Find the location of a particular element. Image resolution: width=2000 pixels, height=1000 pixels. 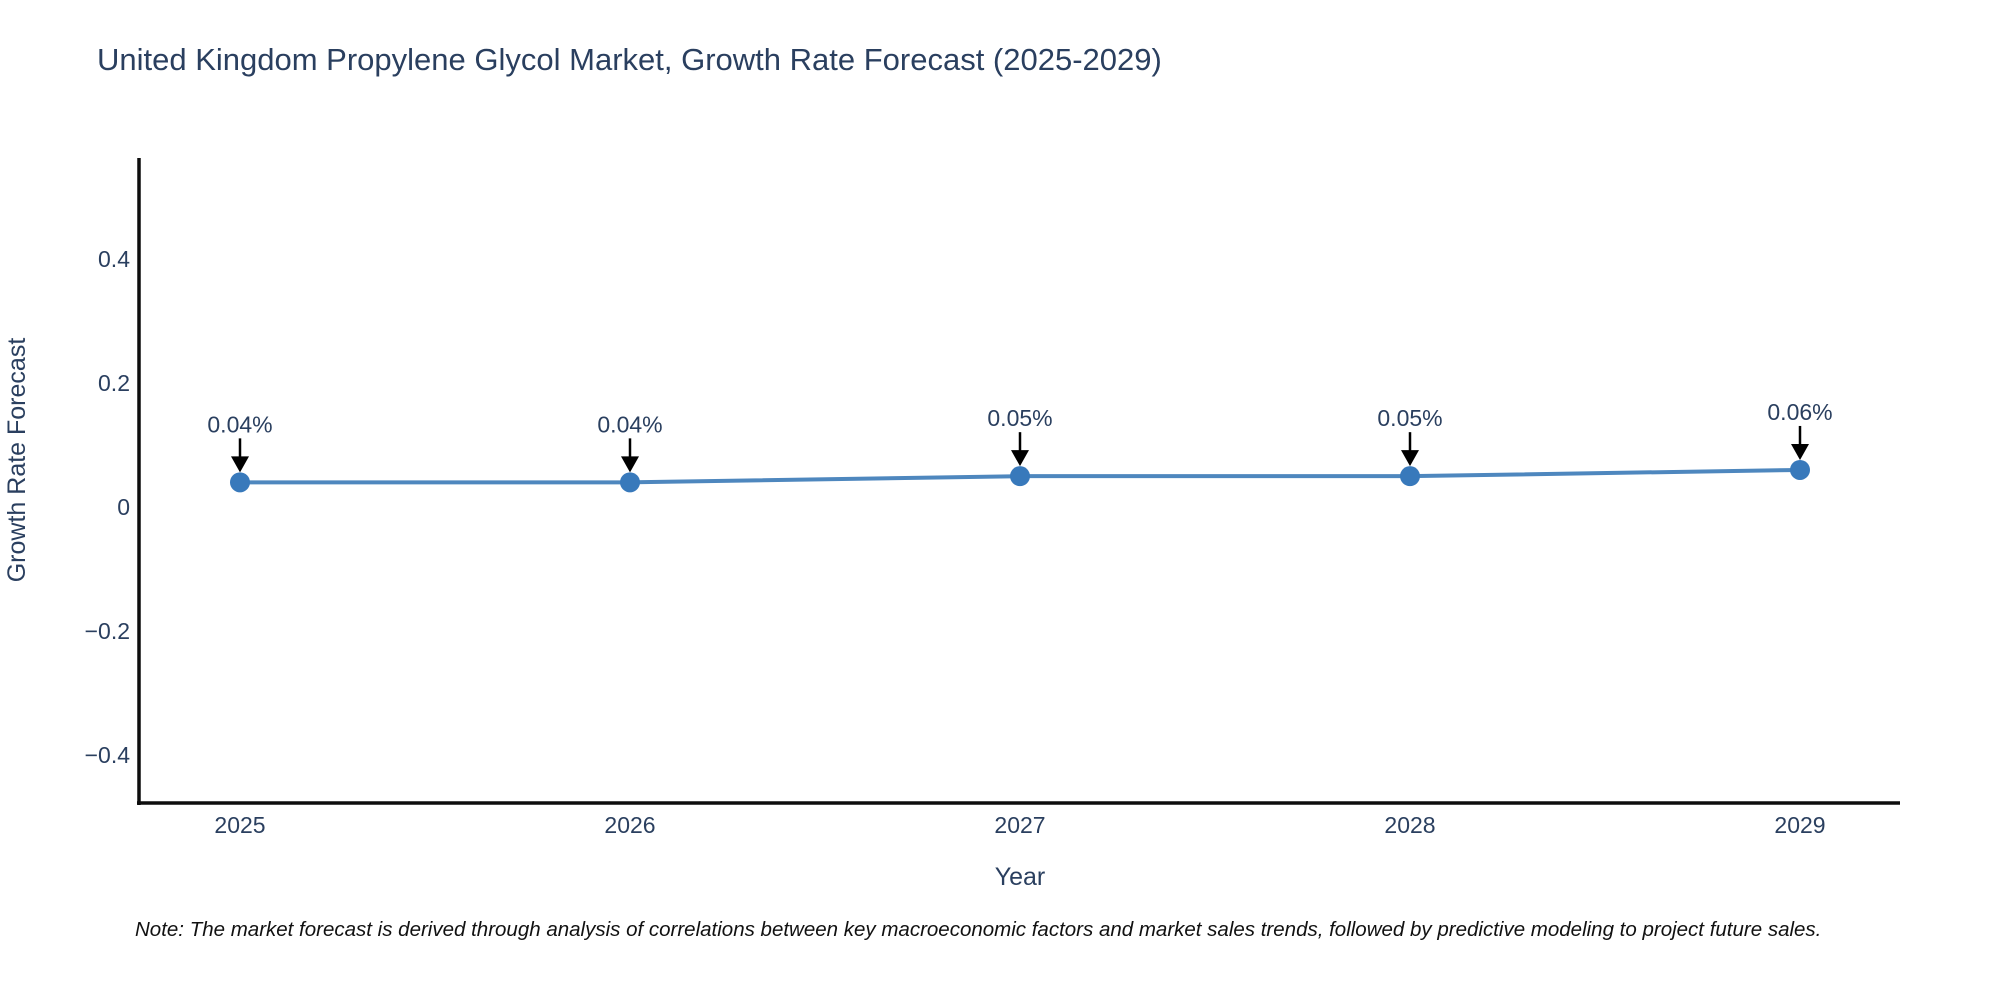

y-tick-label: −0.2 is located at coordinates (107, 631).